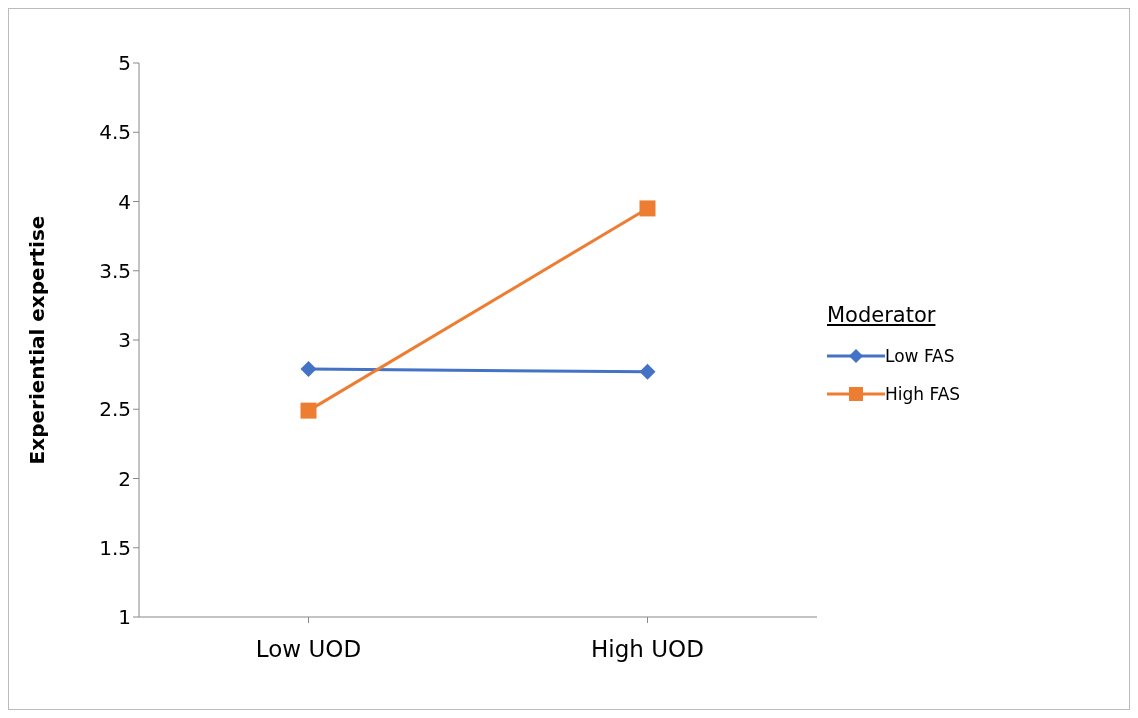 The image size is (1138, 718). I want to click on legend-title: Moderator, so click(882, 315).